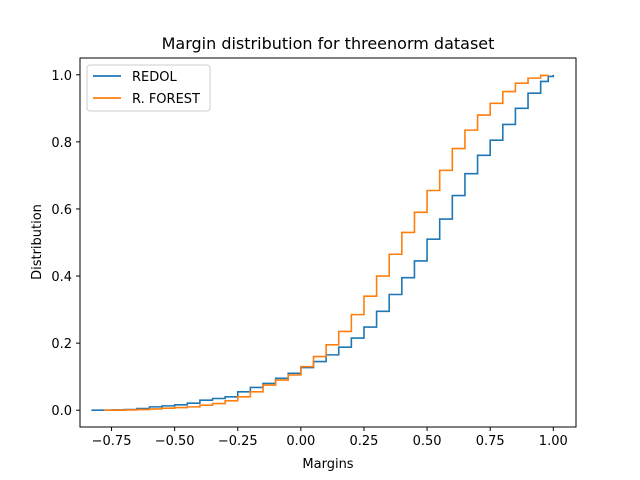  I want to click on x-axis-ticks: −0.75 −0.50 −0.25 0.00 0.25 0.50 0.75 1.00, so click(330, 438).